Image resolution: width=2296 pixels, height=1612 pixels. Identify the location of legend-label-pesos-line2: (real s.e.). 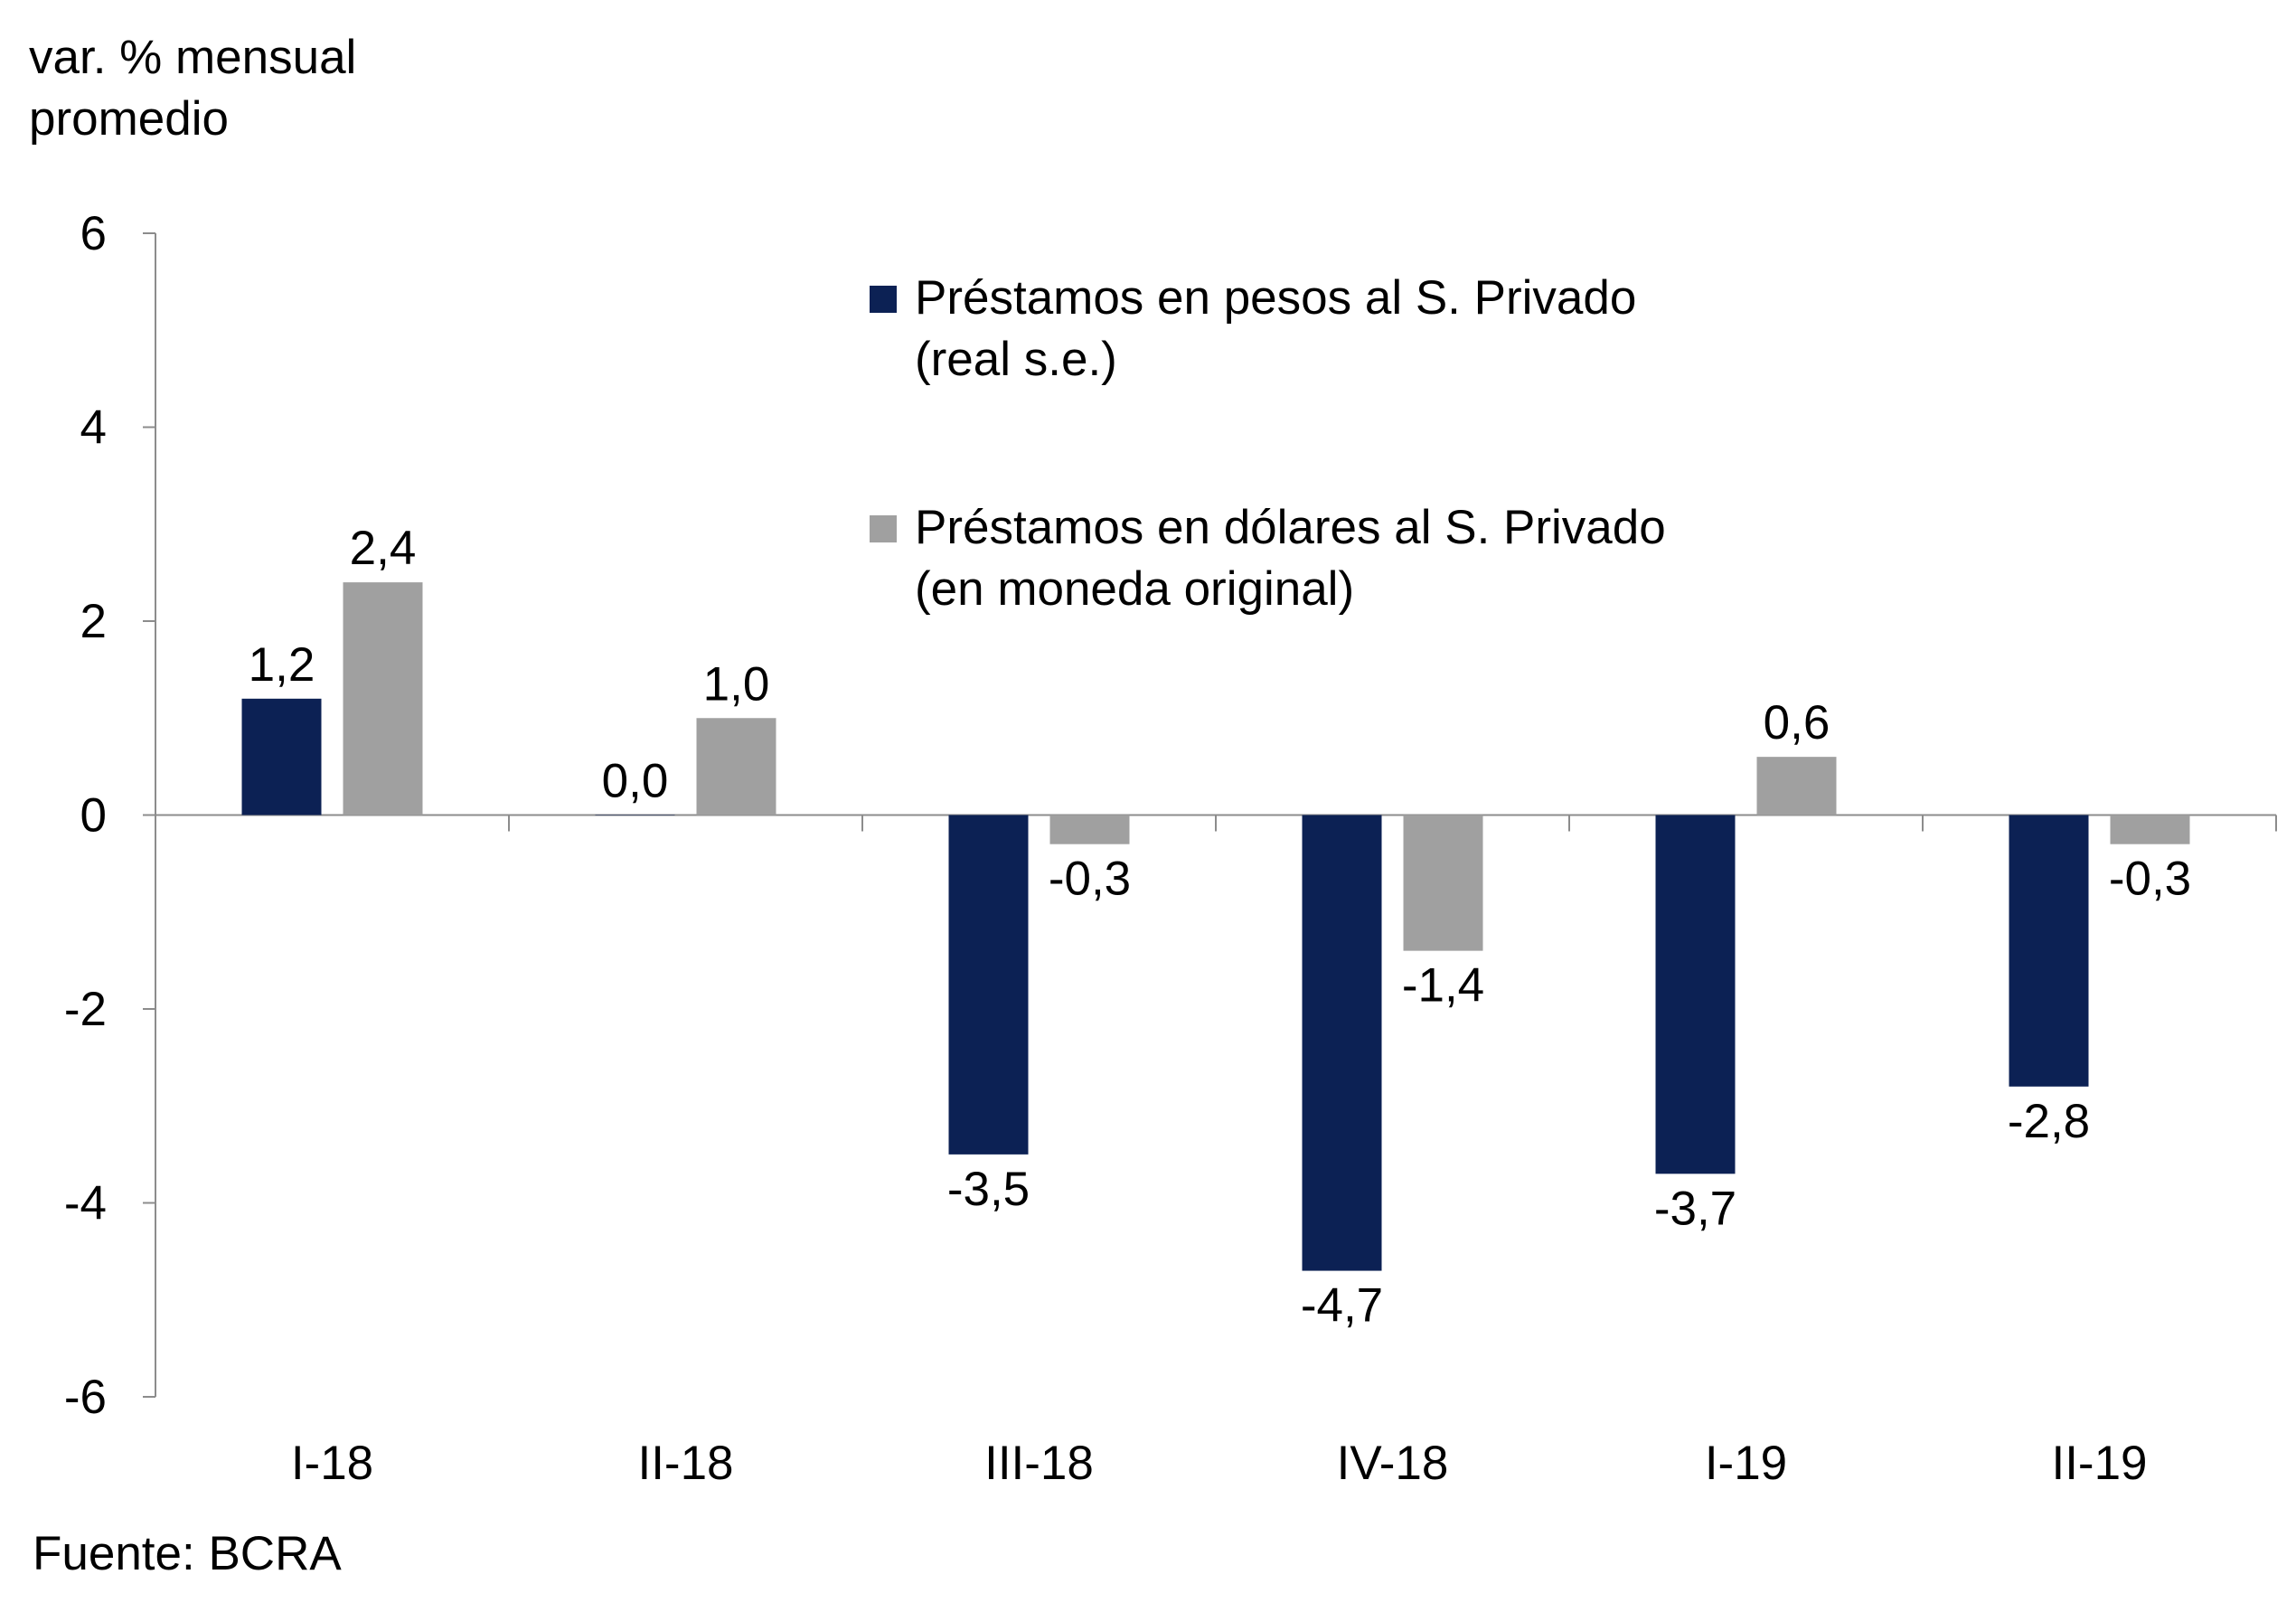
(1016, 359).